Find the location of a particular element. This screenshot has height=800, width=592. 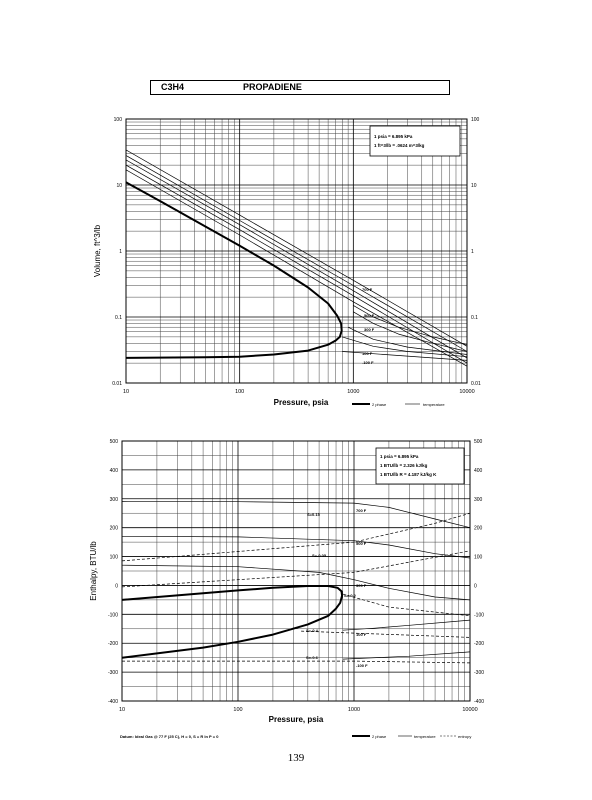

entropy-label: S=-0.6 is located at coordinates (312, 657).